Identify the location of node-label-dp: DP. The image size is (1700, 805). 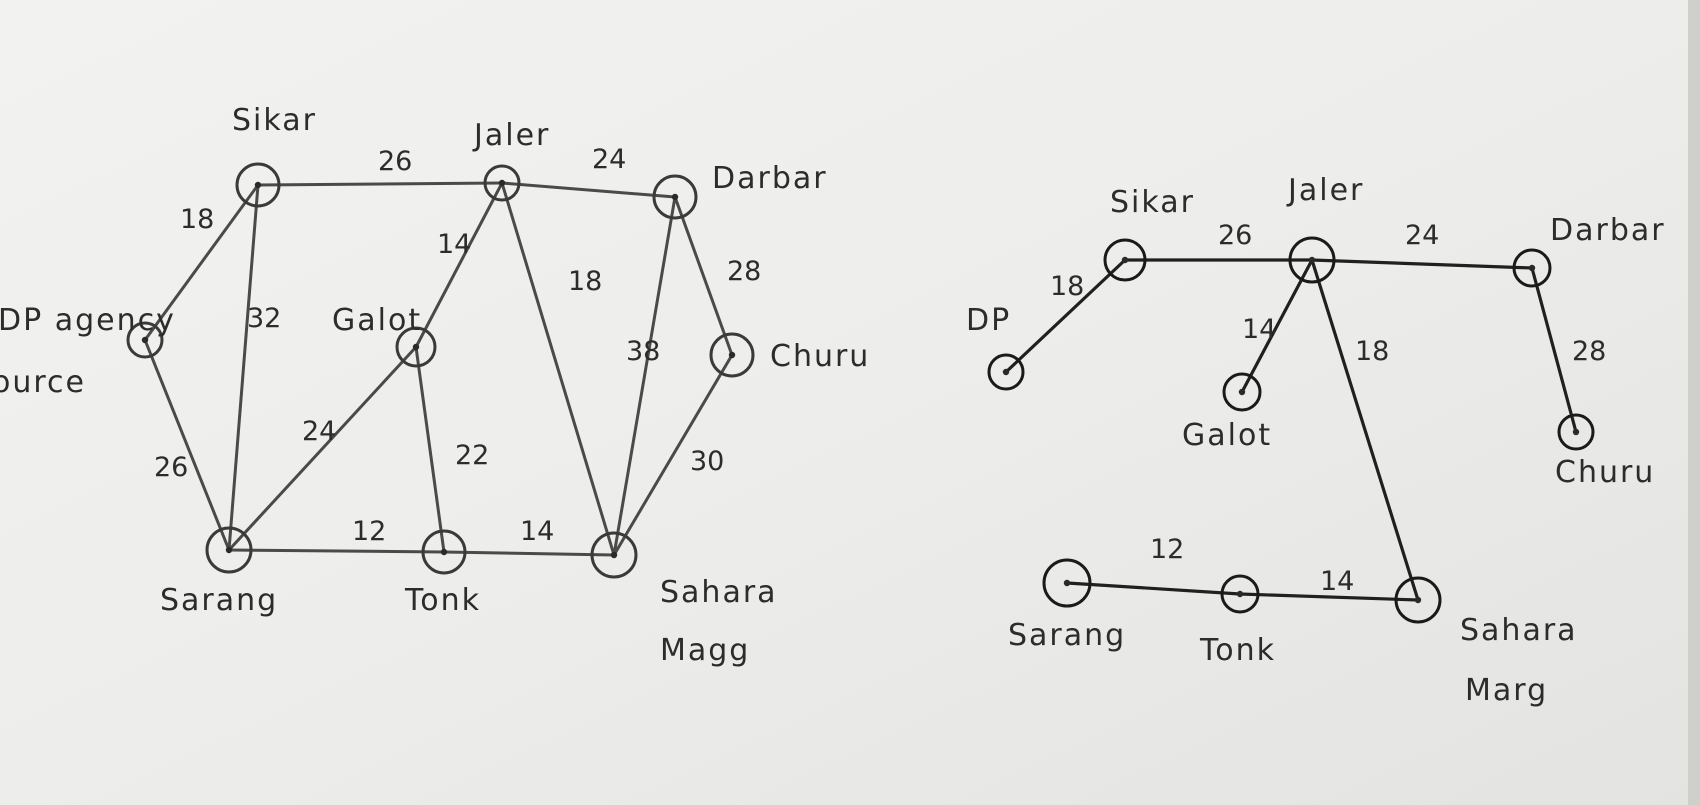
(988, 320).